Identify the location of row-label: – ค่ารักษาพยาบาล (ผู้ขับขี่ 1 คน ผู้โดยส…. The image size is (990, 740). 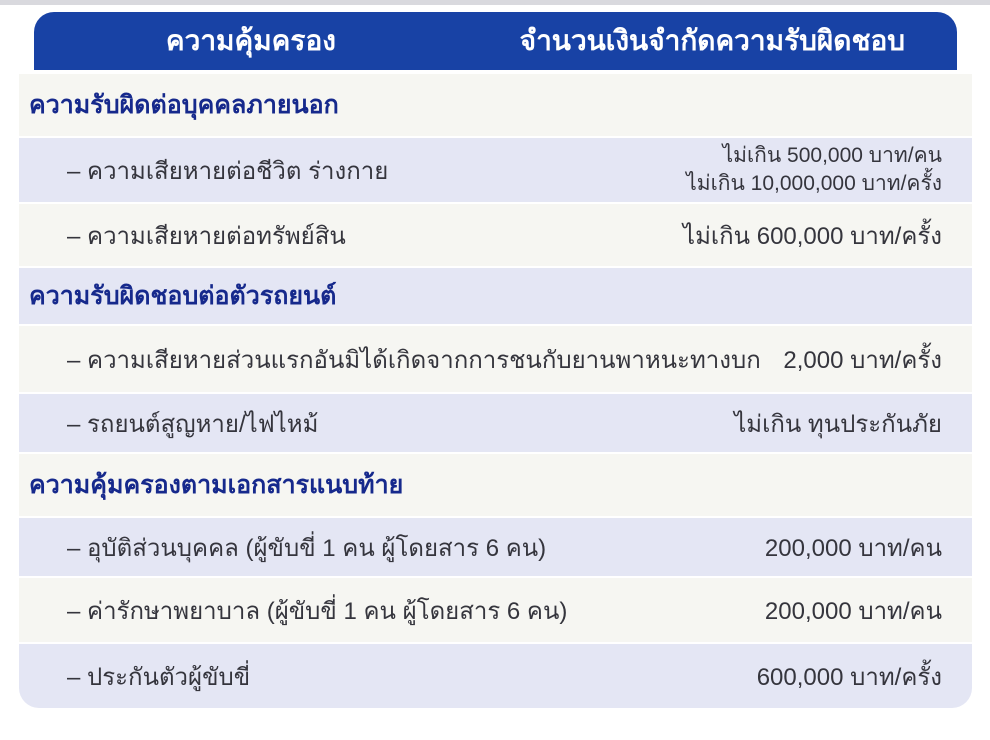
(317, 611).